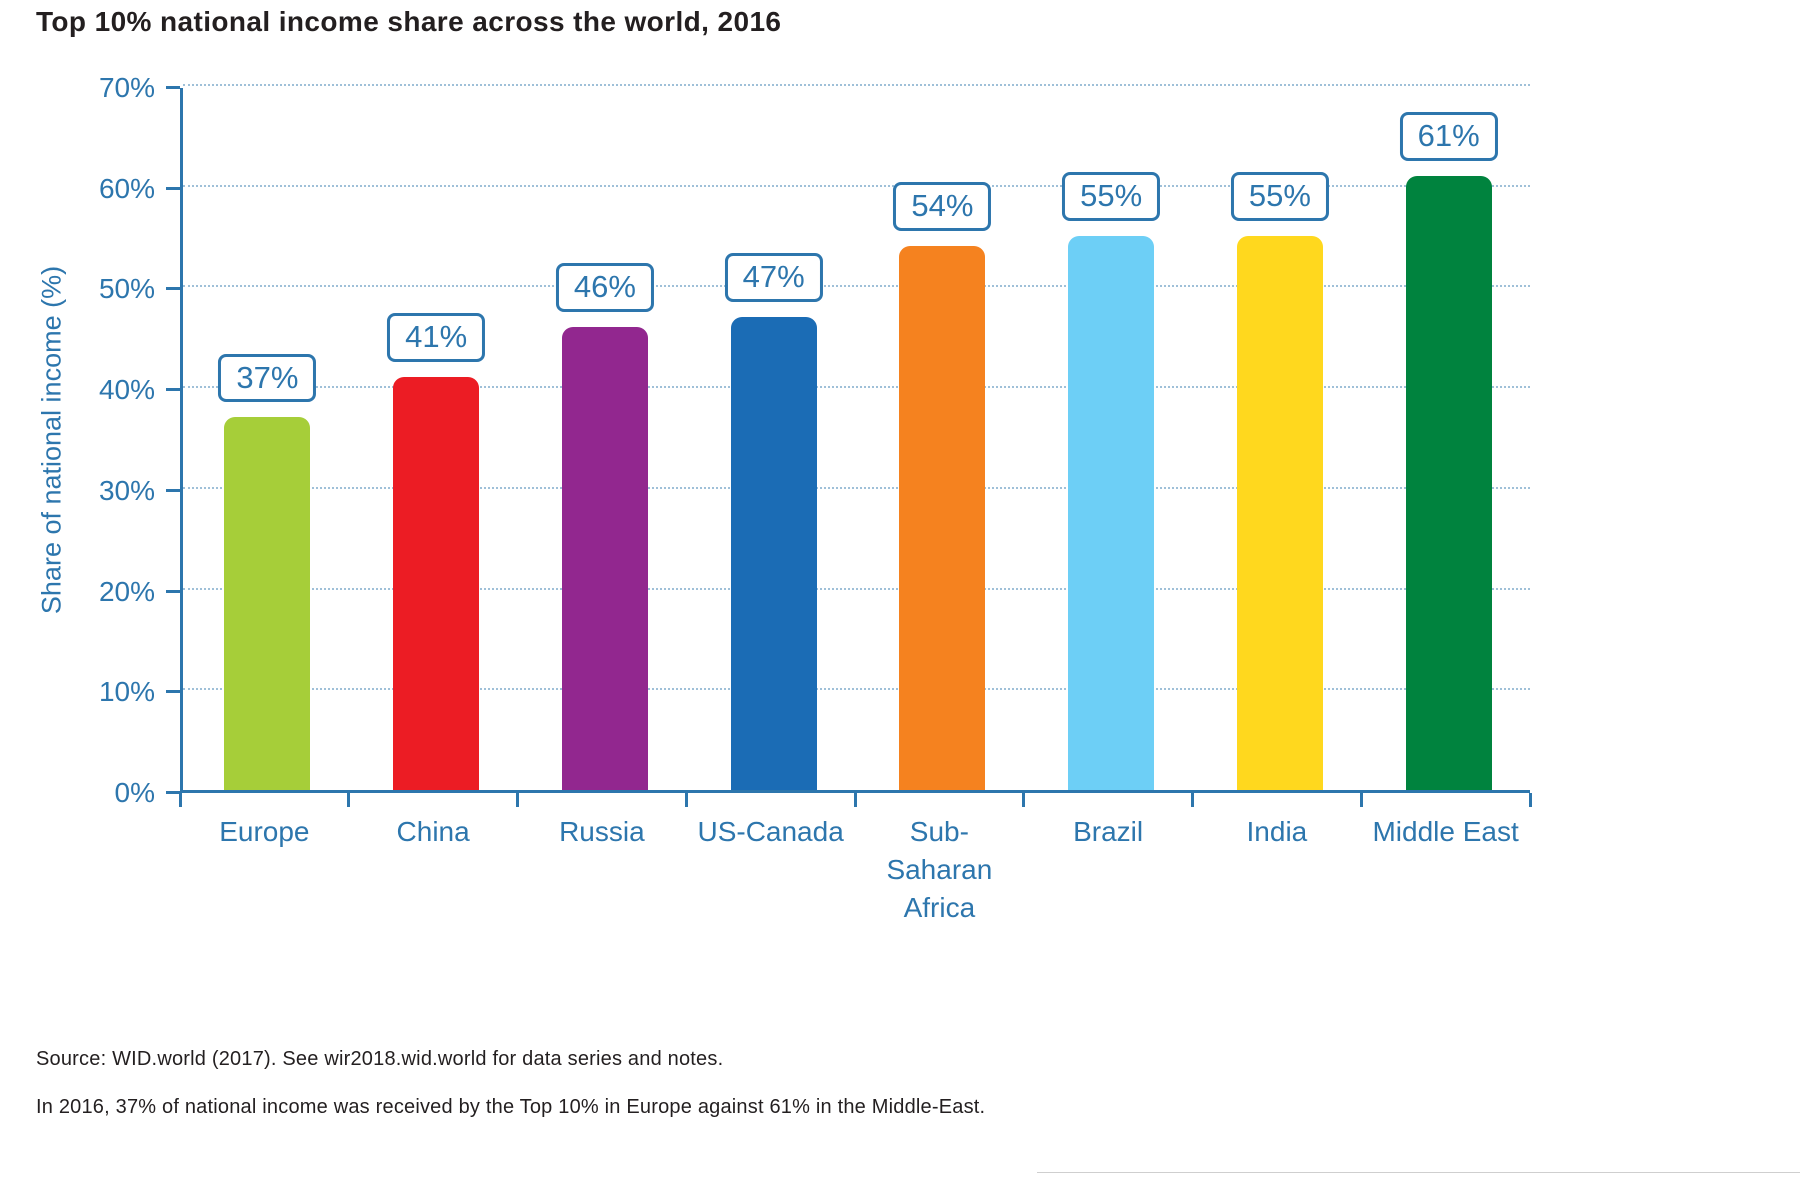 This screenshot has height=1182, width=1800. Describe the element at coordinates (126, 490) in the screenshot. I see `y-tick-label: 30%` at that location.